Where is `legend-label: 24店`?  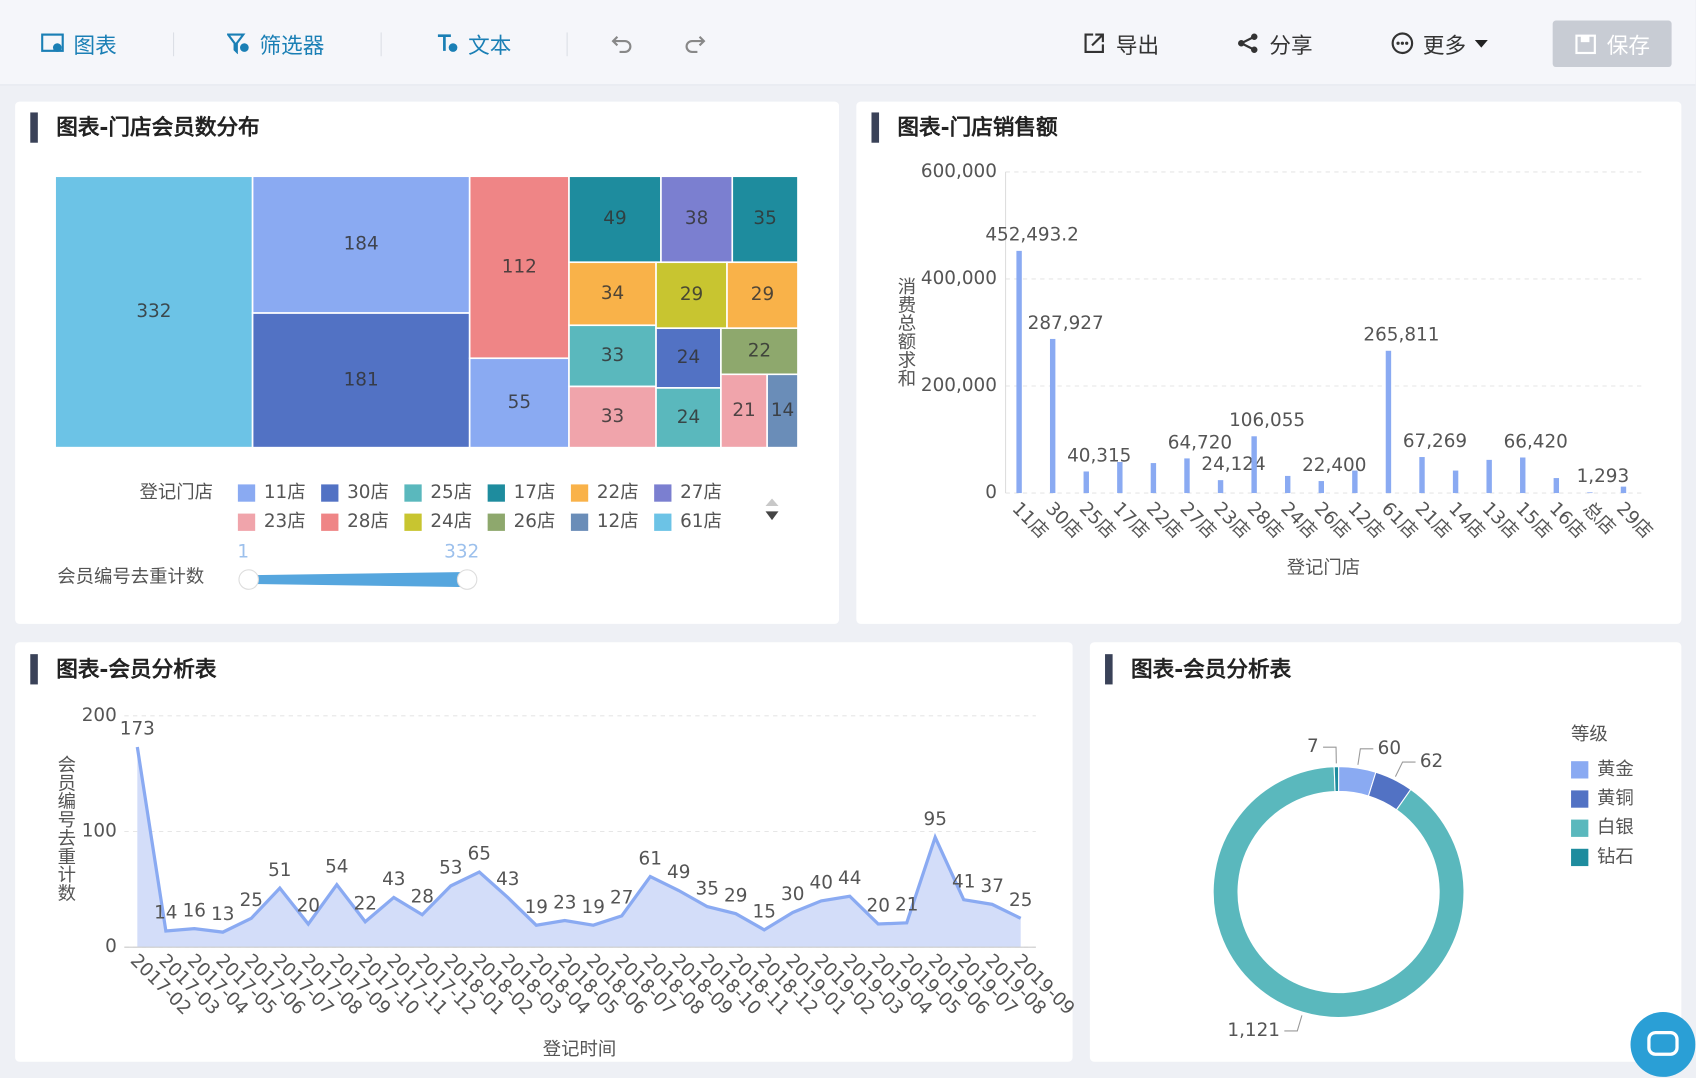 legend-label: 24店 is located at coordinates (451, 521).